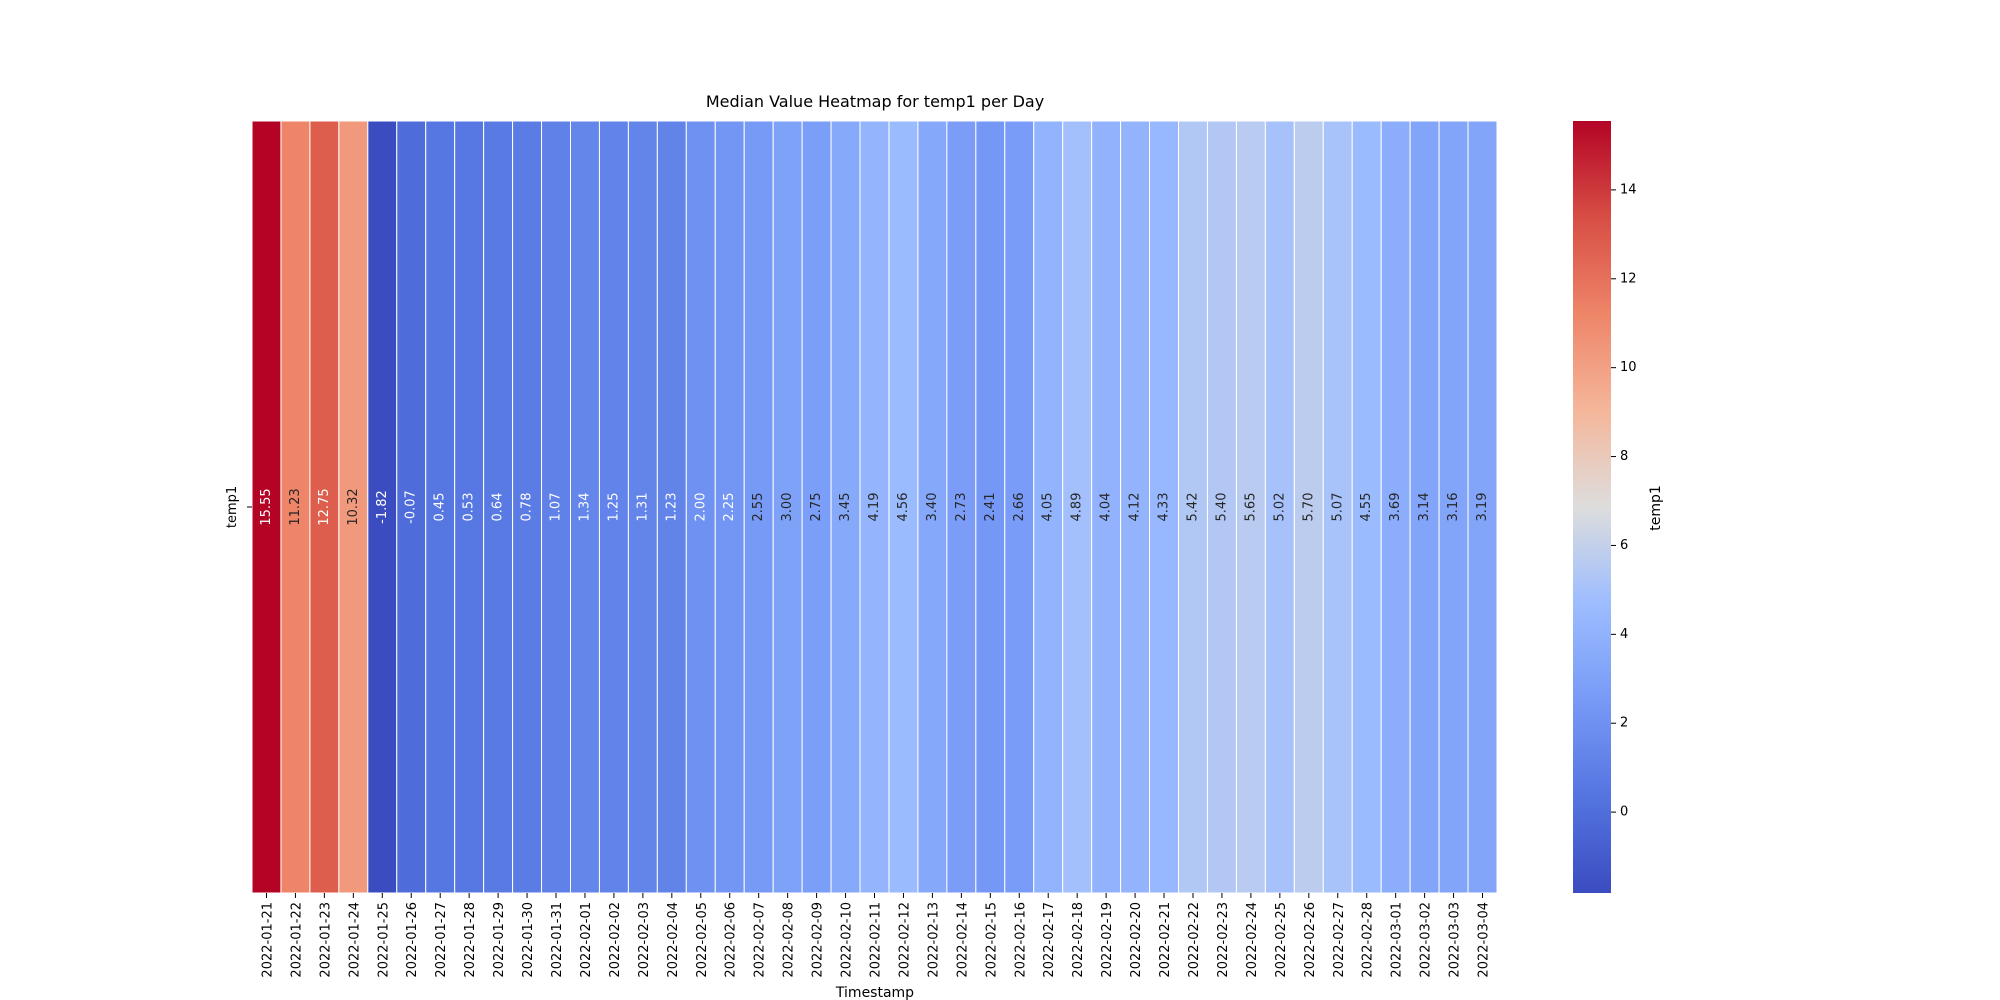 Image resolution: width=2000 pixels, height=1000 pixels. Describe the element at coordinates (324, 506) in the screenshot. I see `cell-value-label: 12.75` at that location.